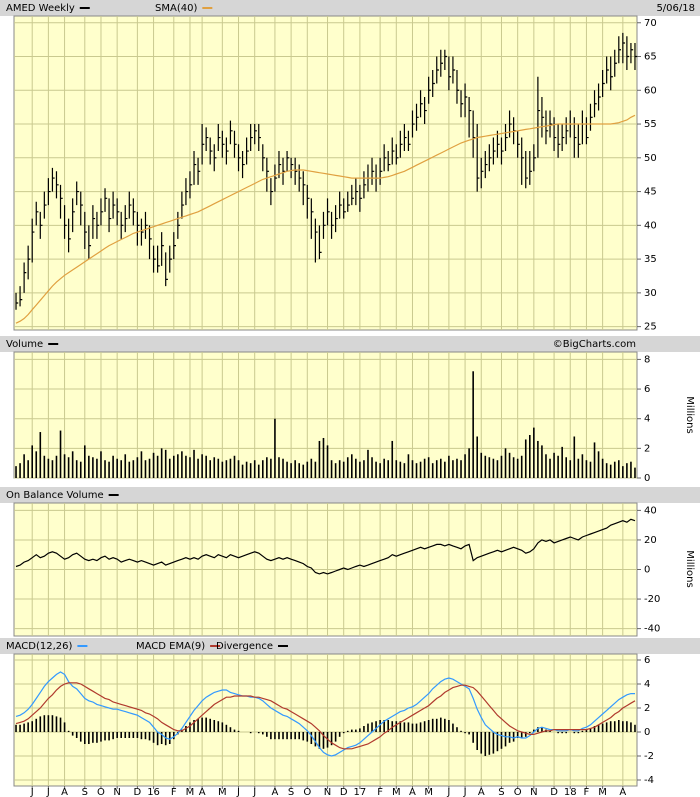 The width and height of the screenshot is (700, 797). I want to click on y-tick-label: 30, so click(650, 293).